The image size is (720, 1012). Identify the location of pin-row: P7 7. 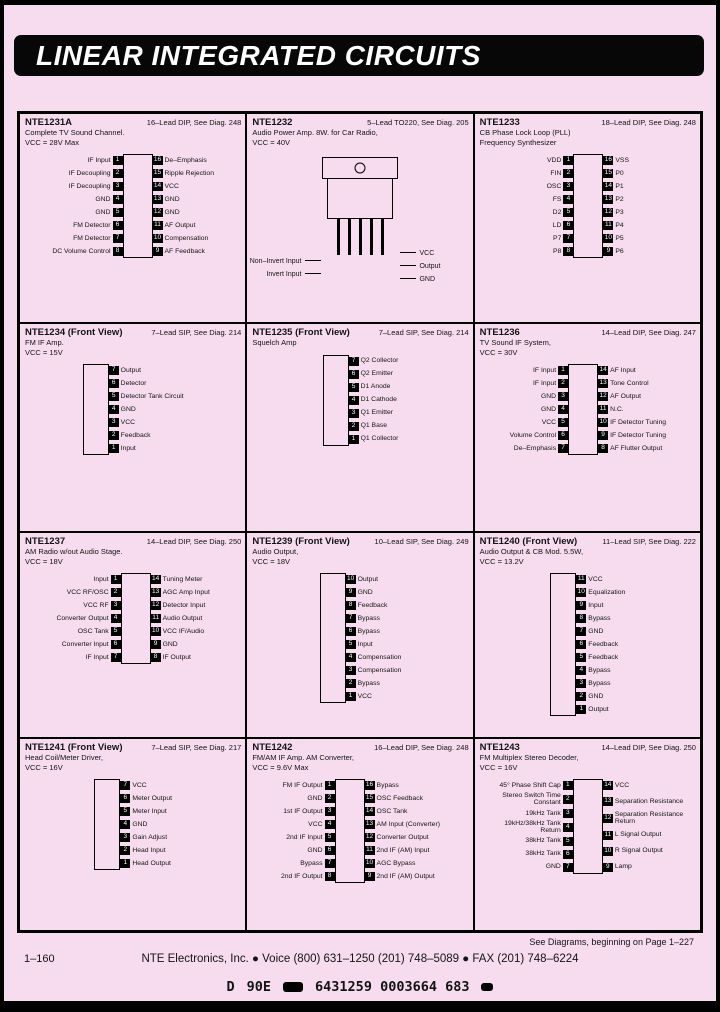
(560, 238).